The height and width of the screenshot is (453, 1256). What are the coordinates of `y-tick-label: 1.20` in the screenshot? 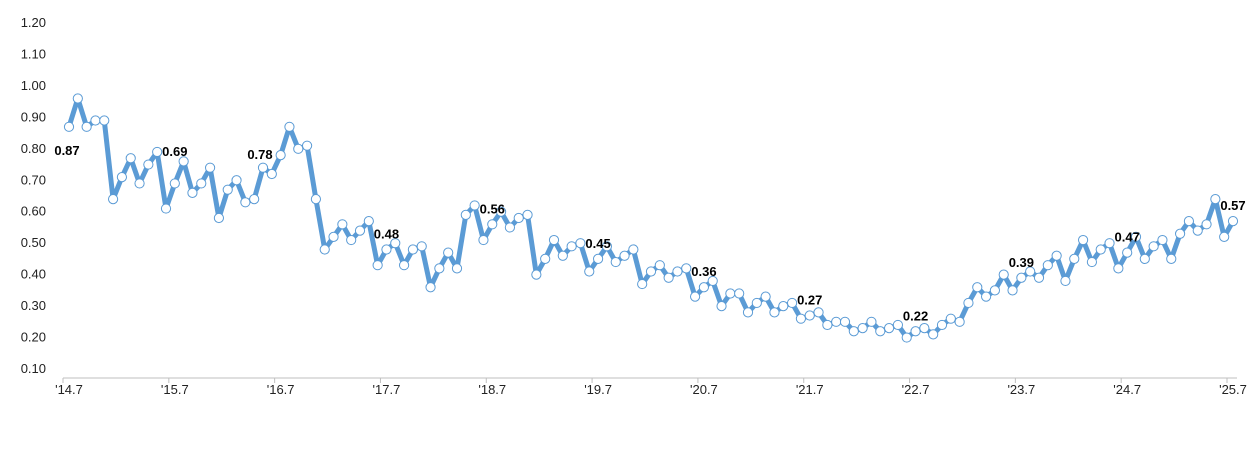 It's located at (33, 22).